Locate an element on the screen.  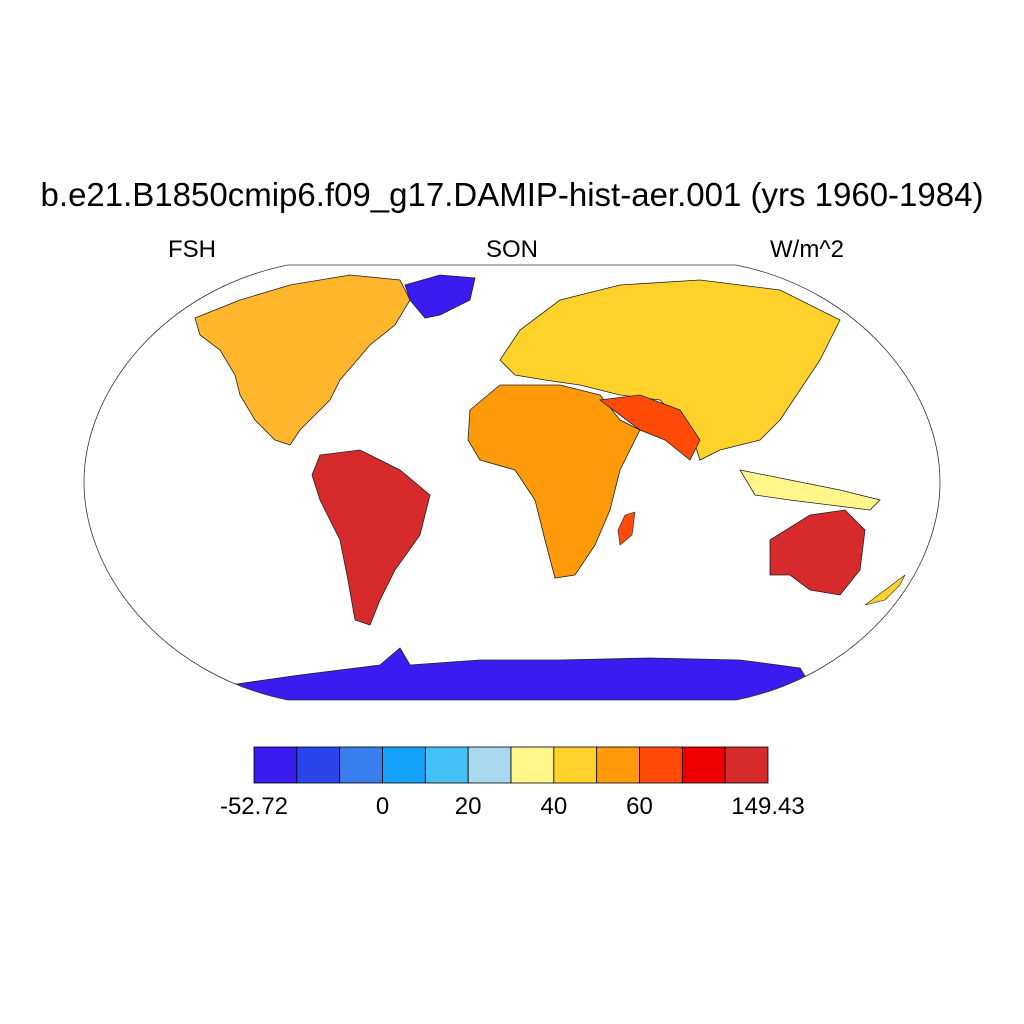
antarctica is located at coordinates (510, 673).